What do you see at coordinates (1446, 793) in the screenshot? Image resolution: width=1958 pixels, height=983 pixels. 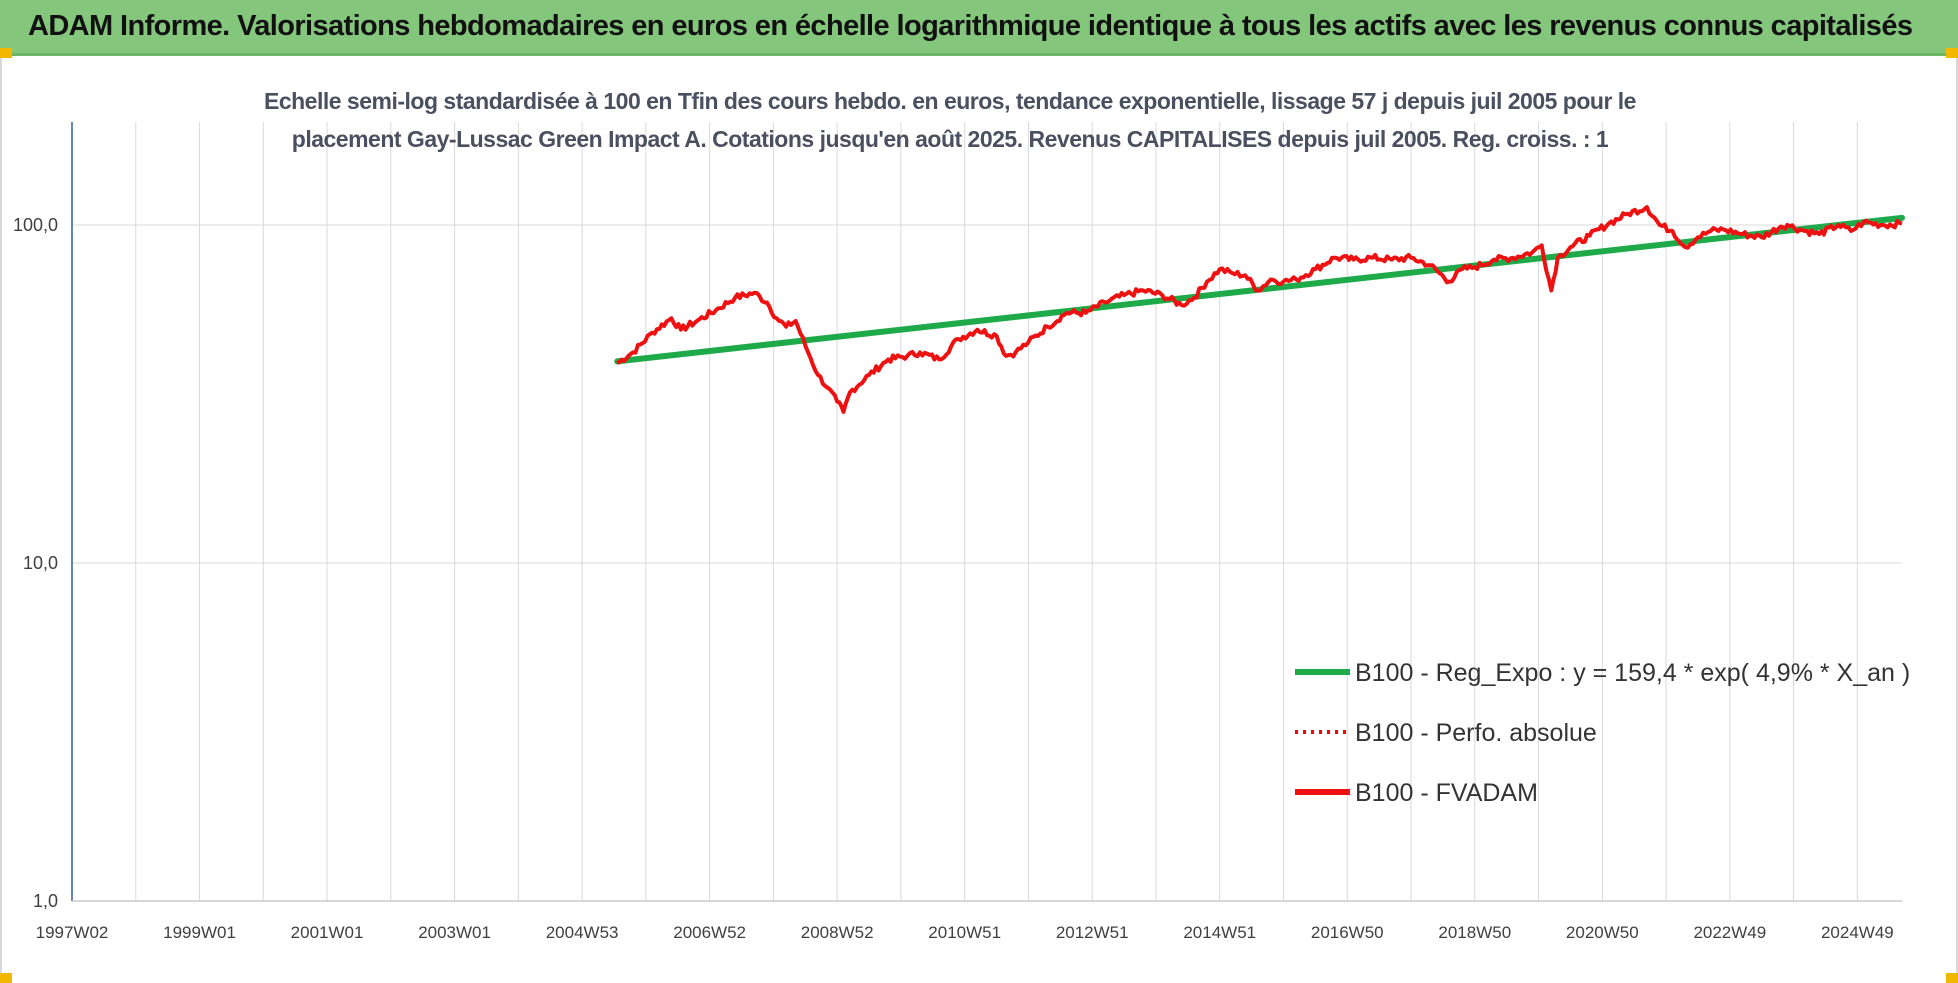 I see `legend-label: B100 - FVADAM` at bounding box center [1446, 793].